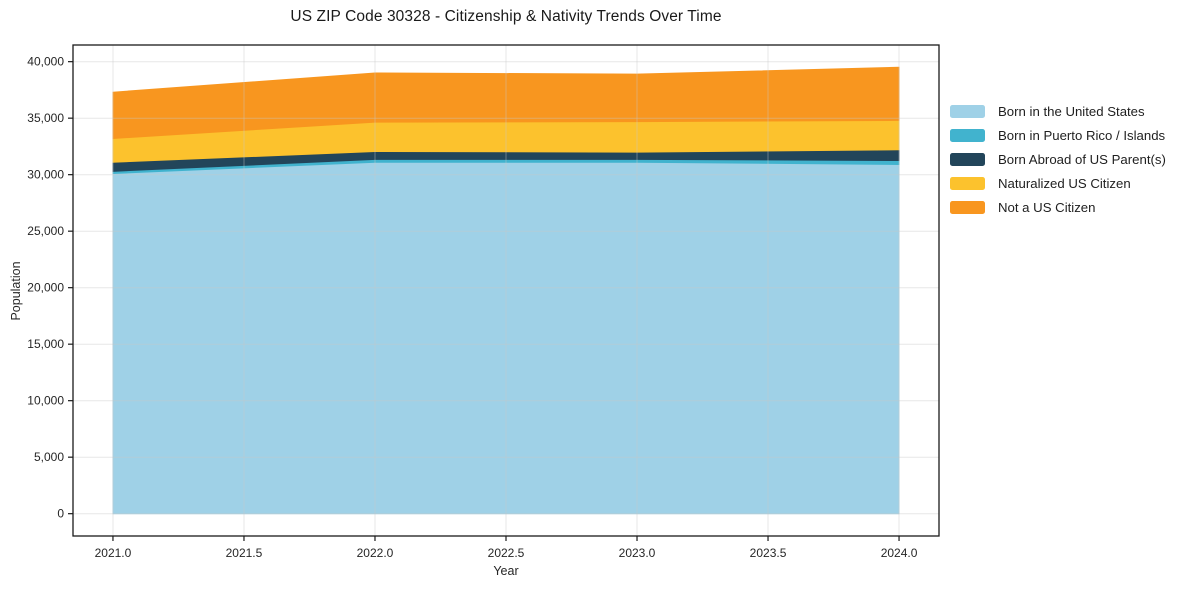  I want to click on legend-label: Born in Puerto Rico / Islands, so click(1082, 135).